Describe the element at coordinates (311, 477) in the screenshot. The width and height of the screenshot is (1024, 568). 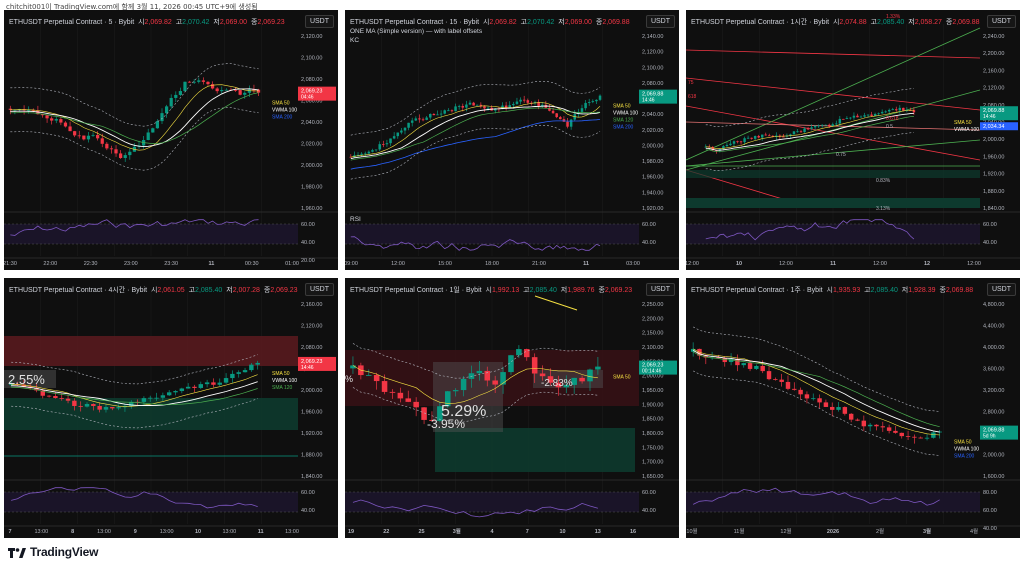
I see `price-tick: 1,840.00` at that location.